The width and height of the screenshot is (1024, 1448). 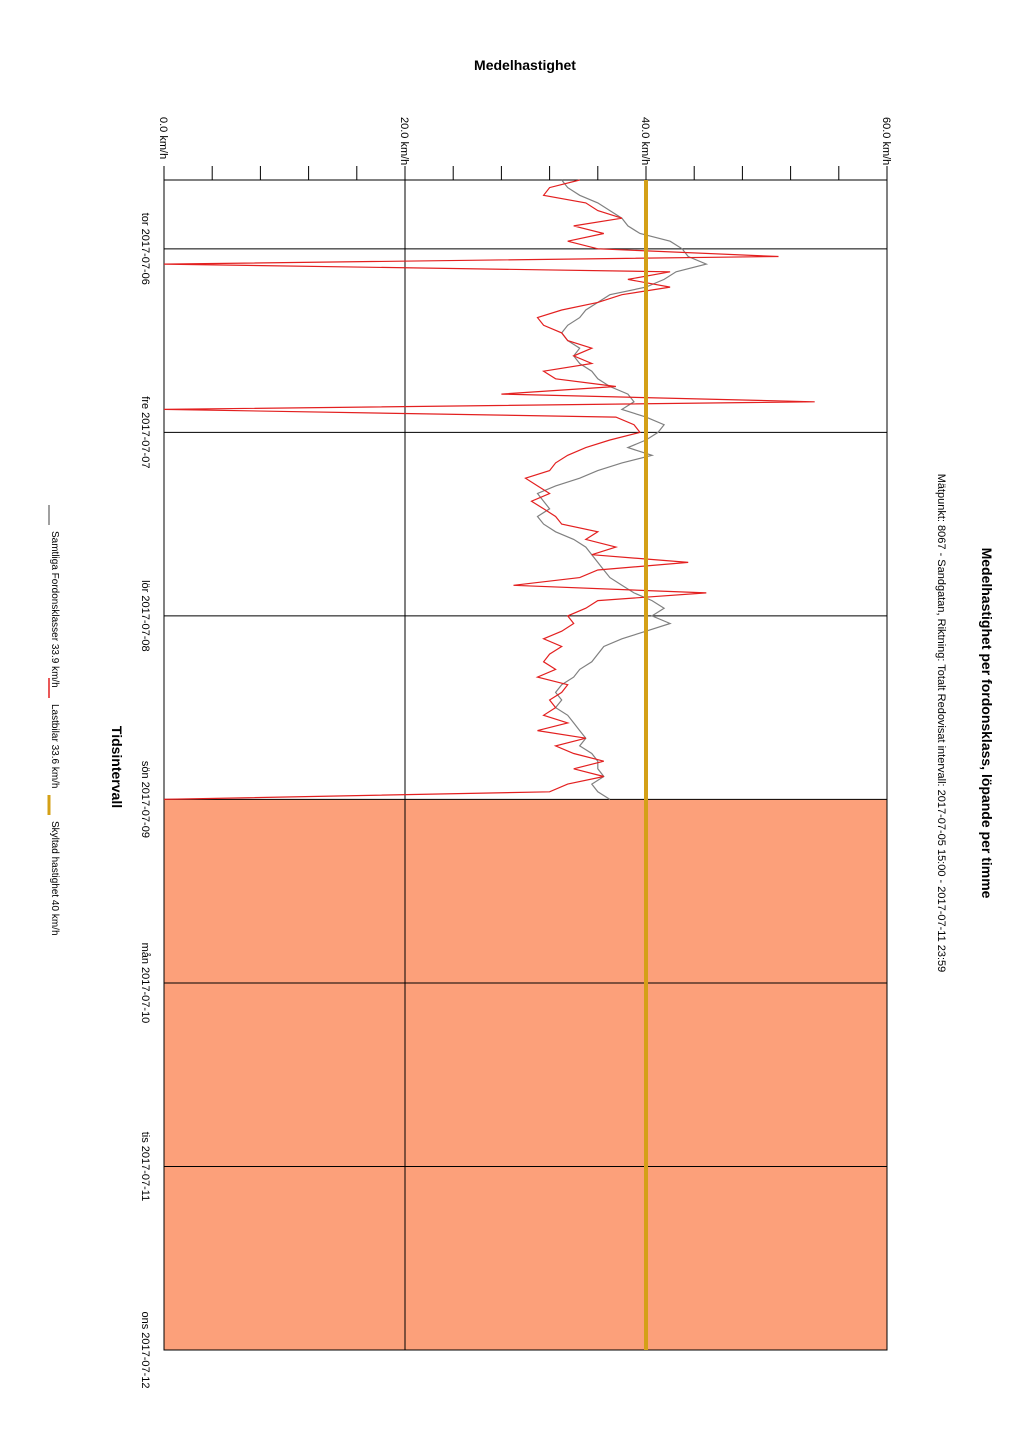 I want to click on time-tick-label: fre 2017-07-07, so click(x=145, y=432).